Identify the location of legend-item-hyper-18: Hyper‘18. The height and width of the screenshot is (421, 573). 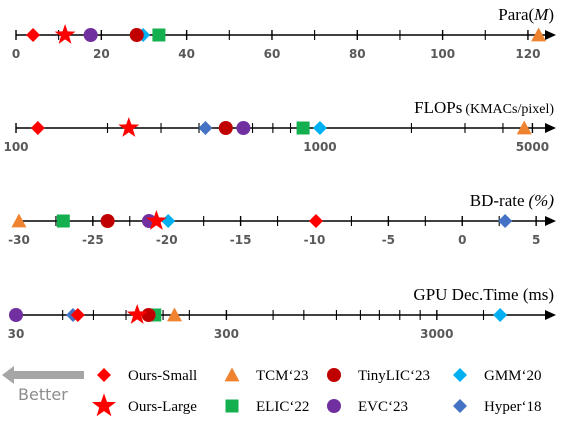
(497, 407).